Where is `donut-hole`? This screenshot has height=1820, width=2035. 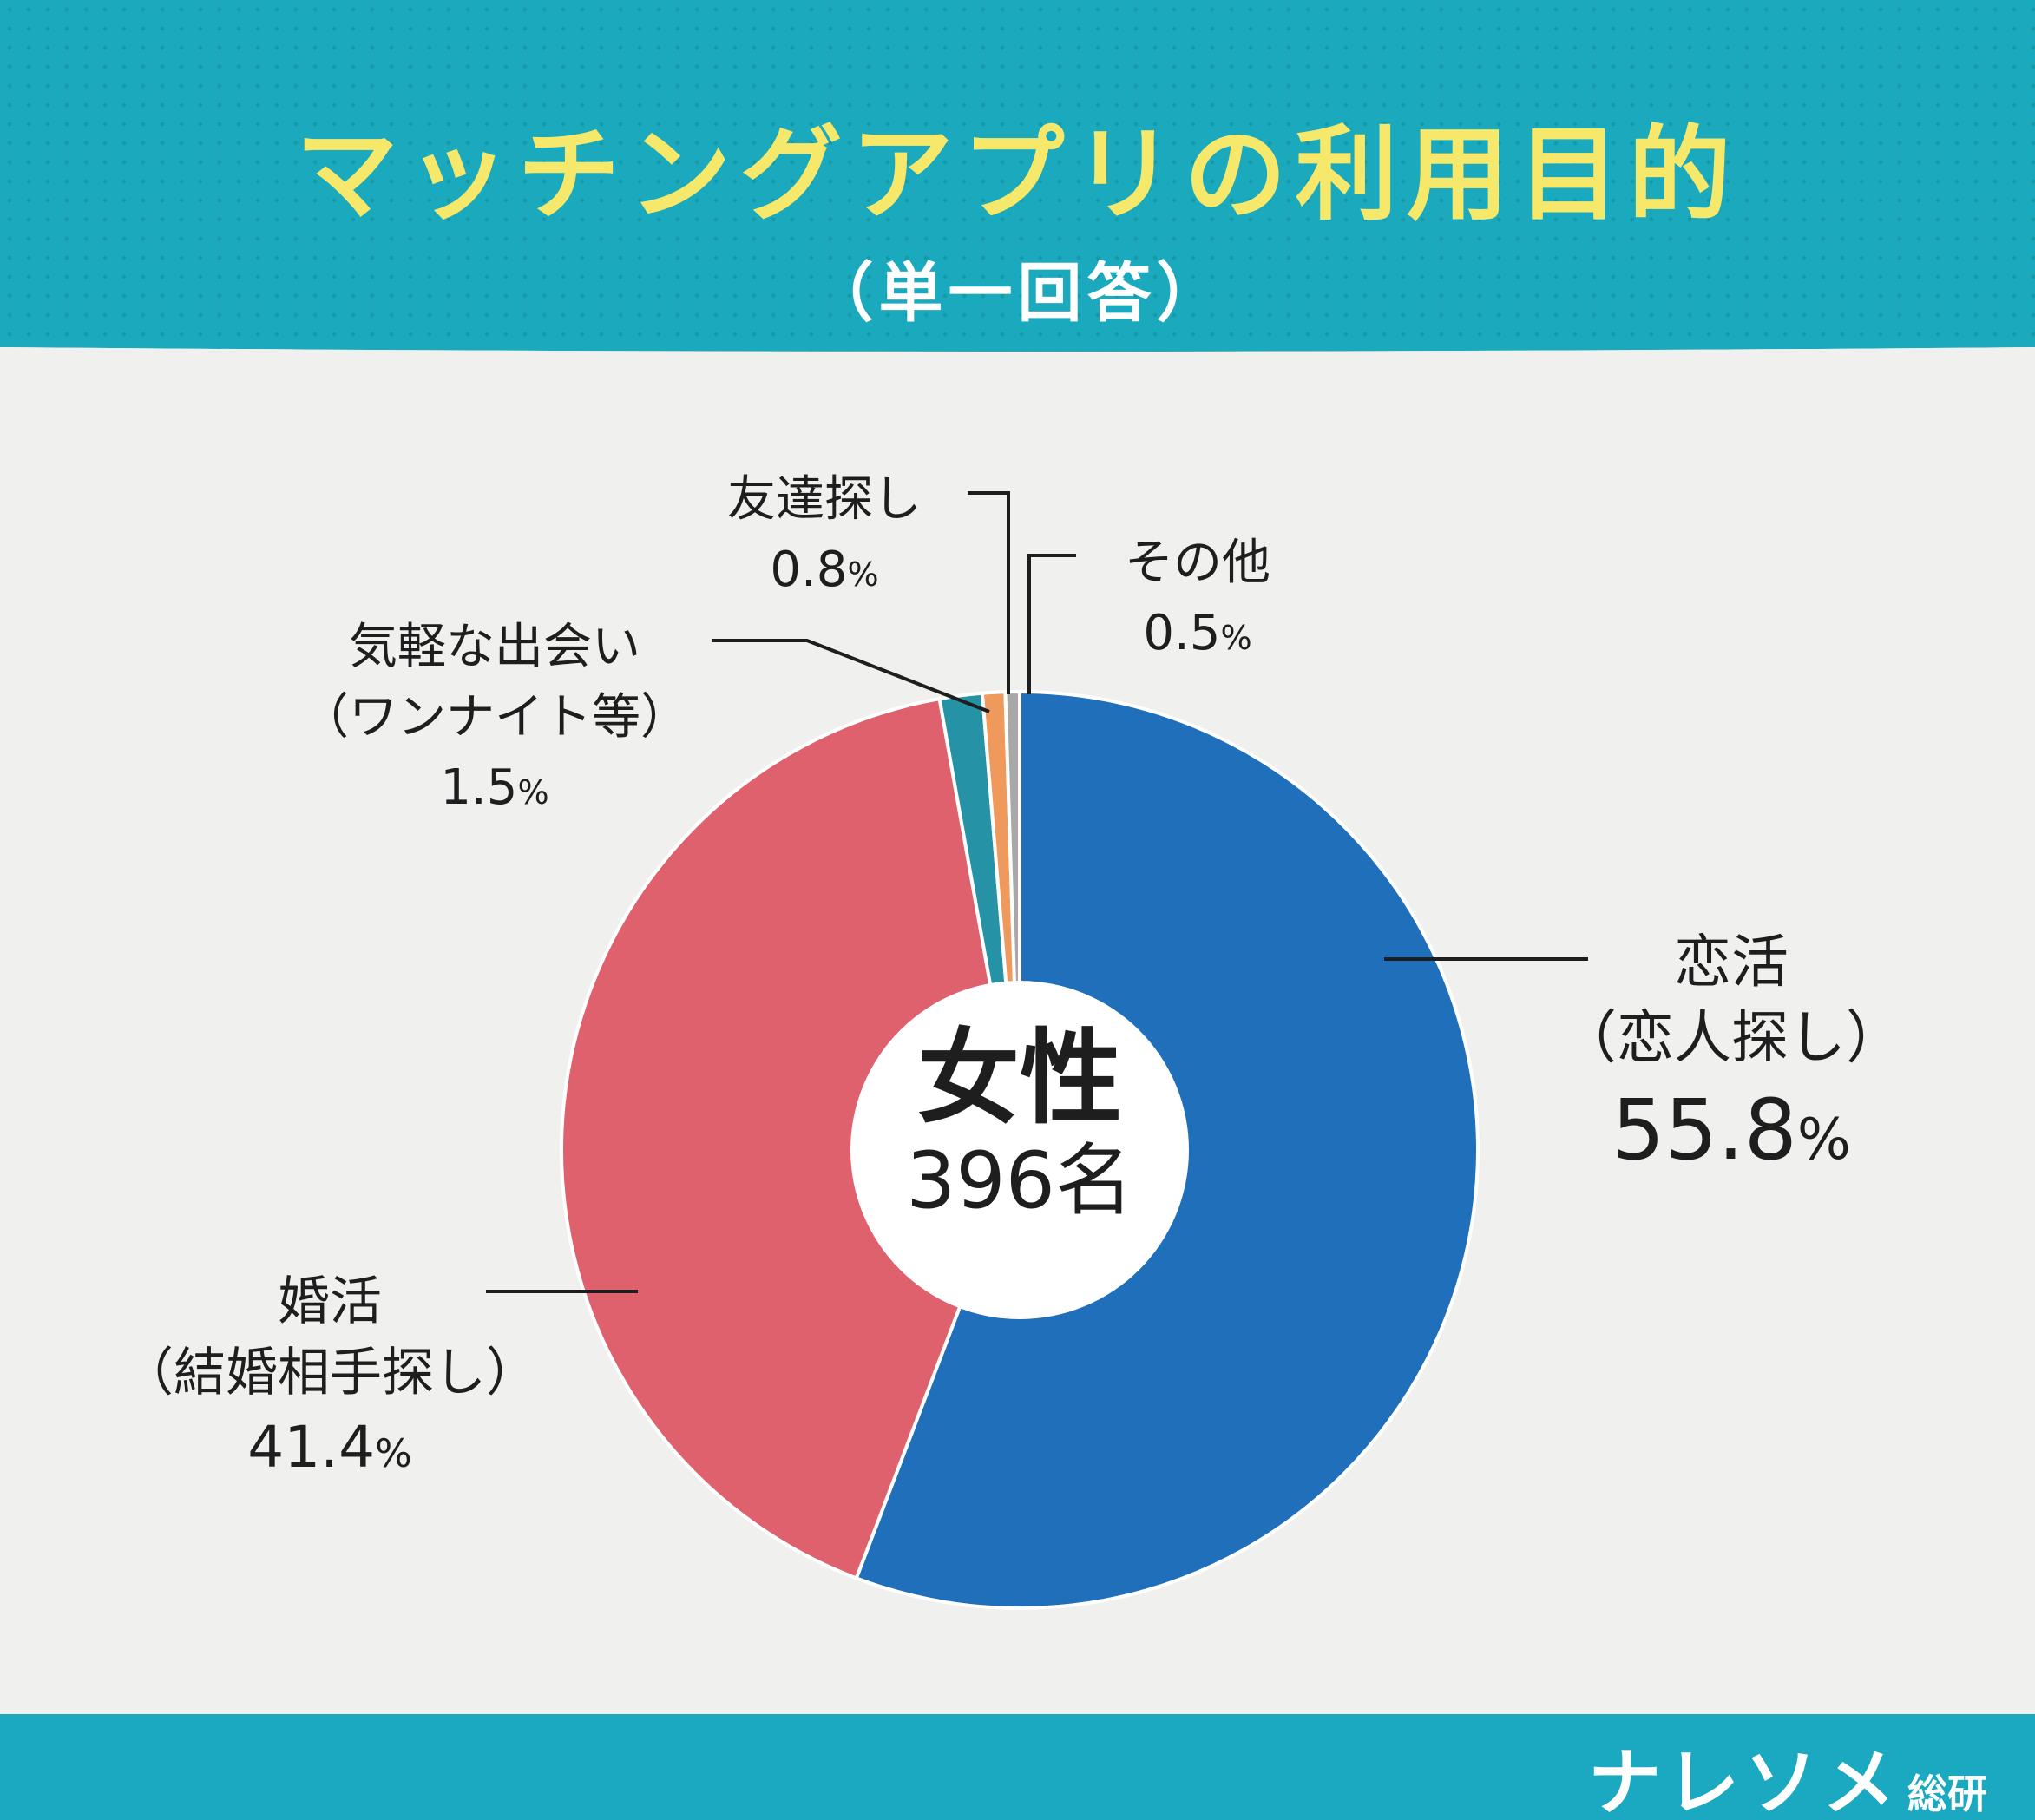 donut-hole is located at coordinates (1020, 1150).